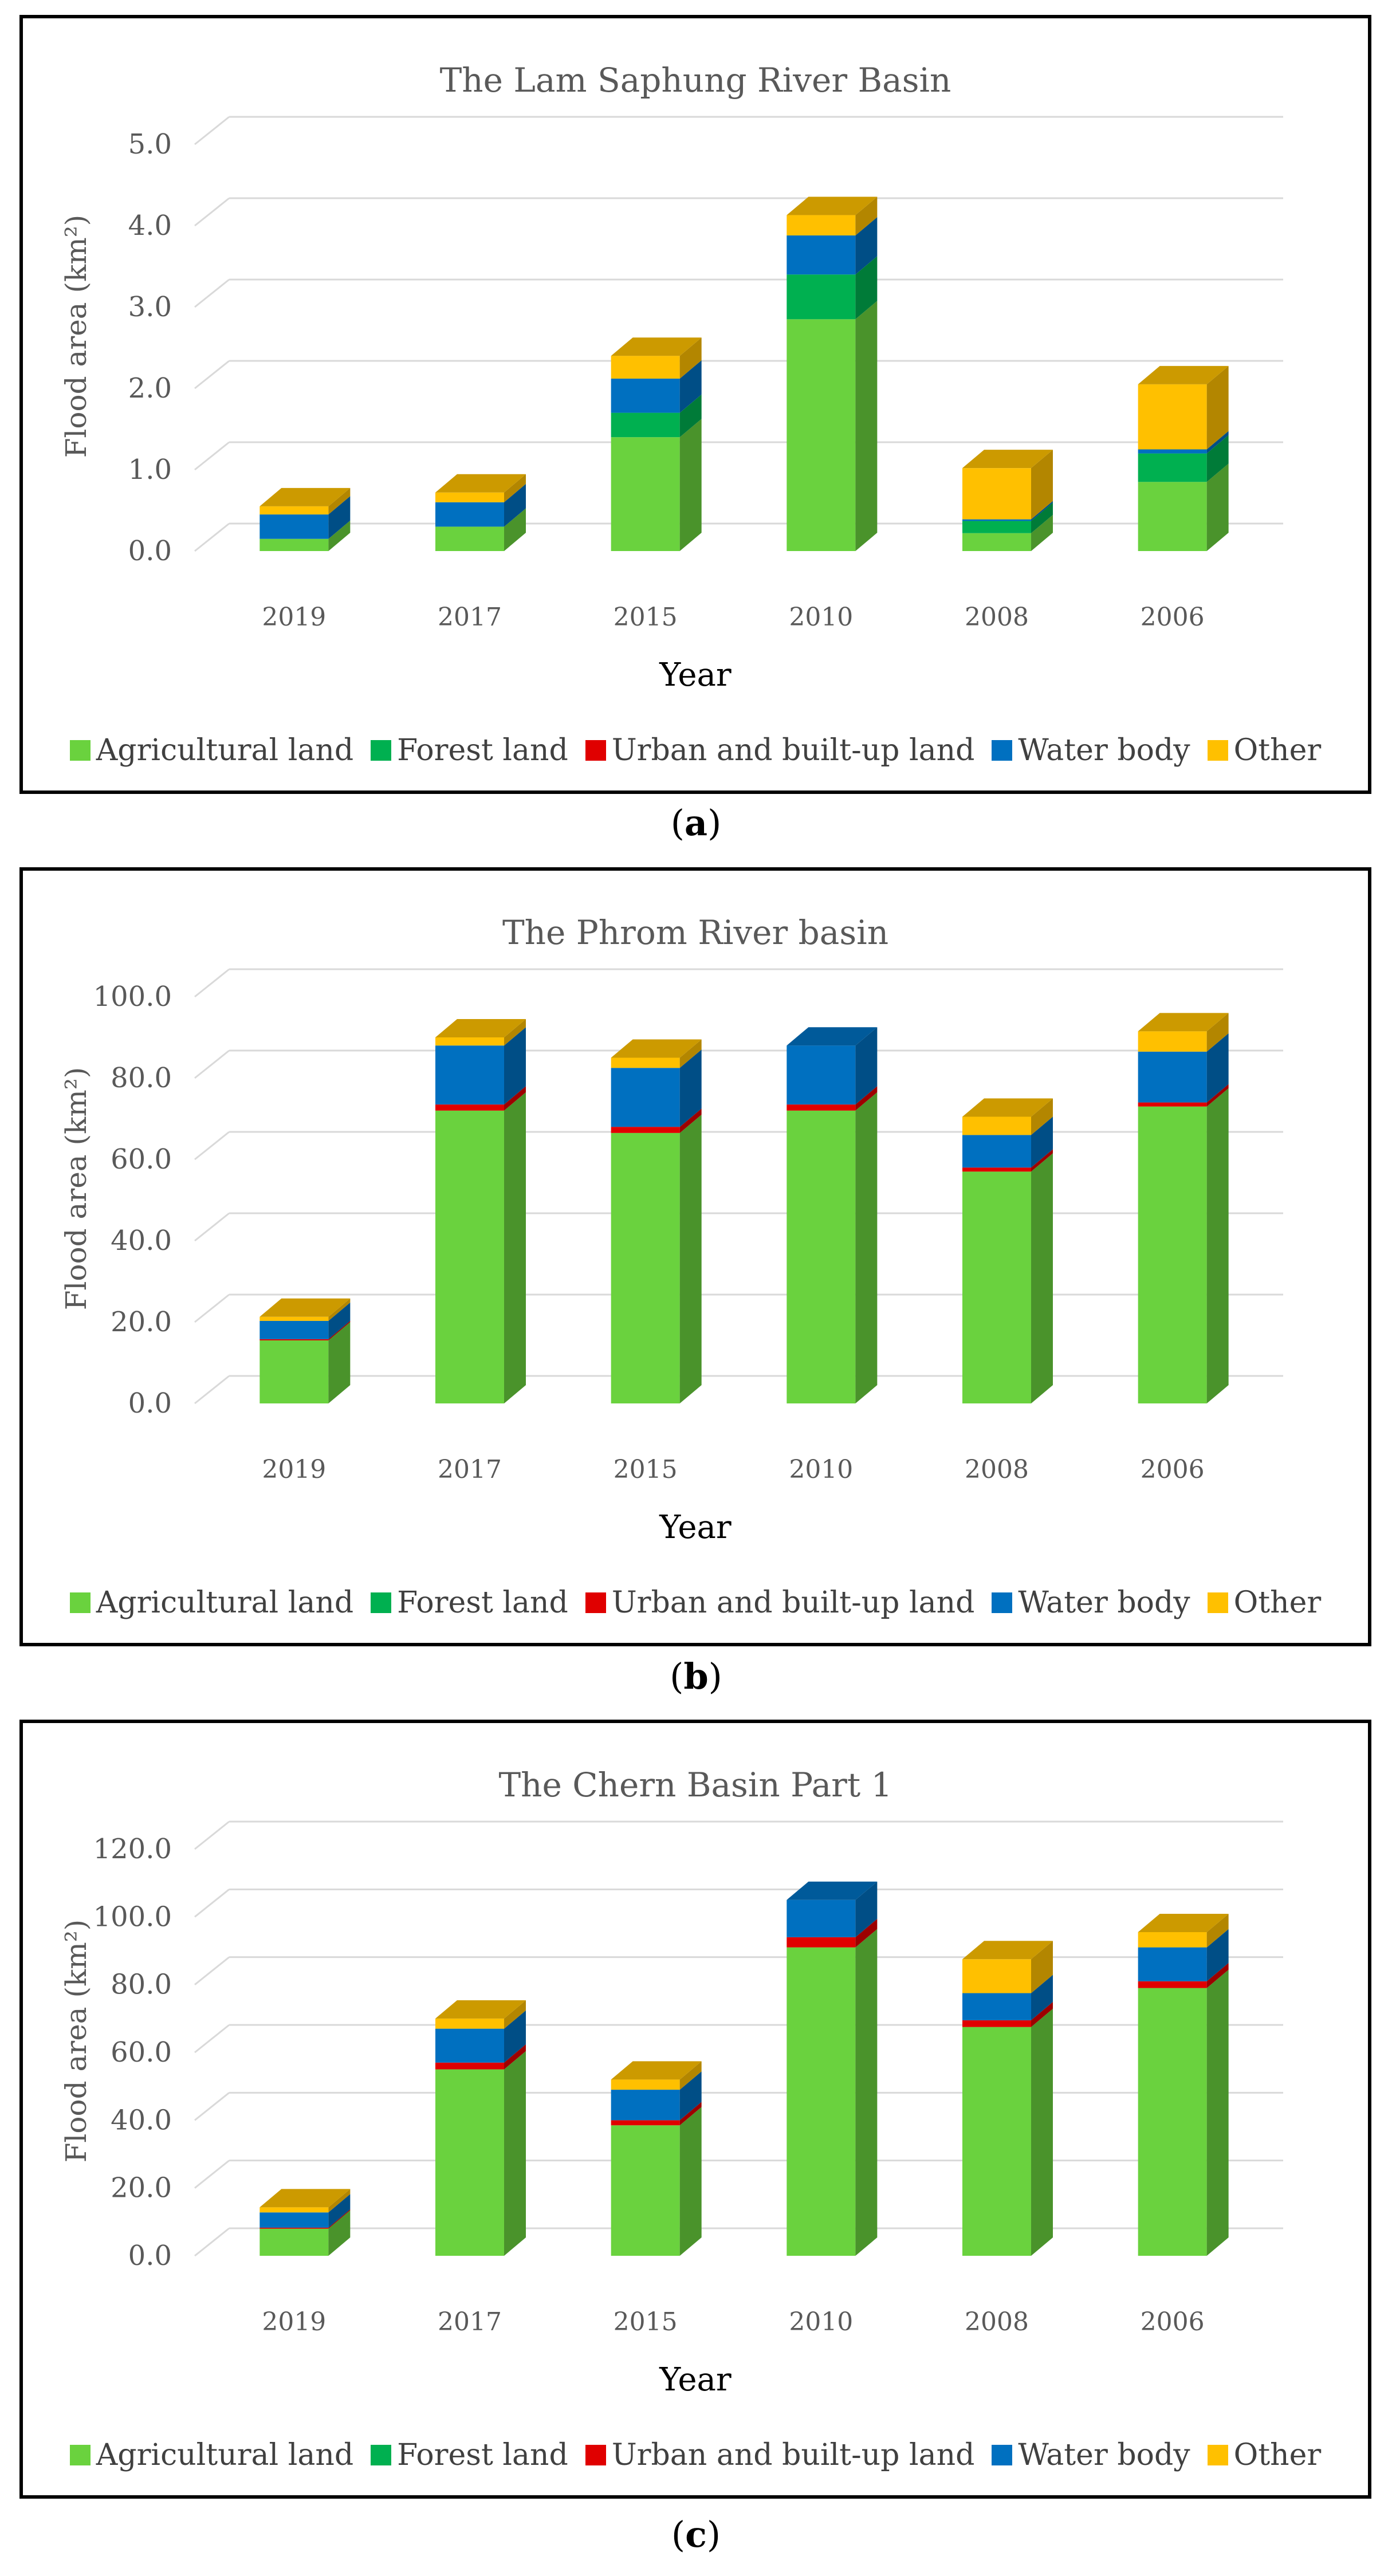 This screenshot has width=1392, height=2576. I want to click on legend-label-urban: Urban and built-up land, so click(793, 750).